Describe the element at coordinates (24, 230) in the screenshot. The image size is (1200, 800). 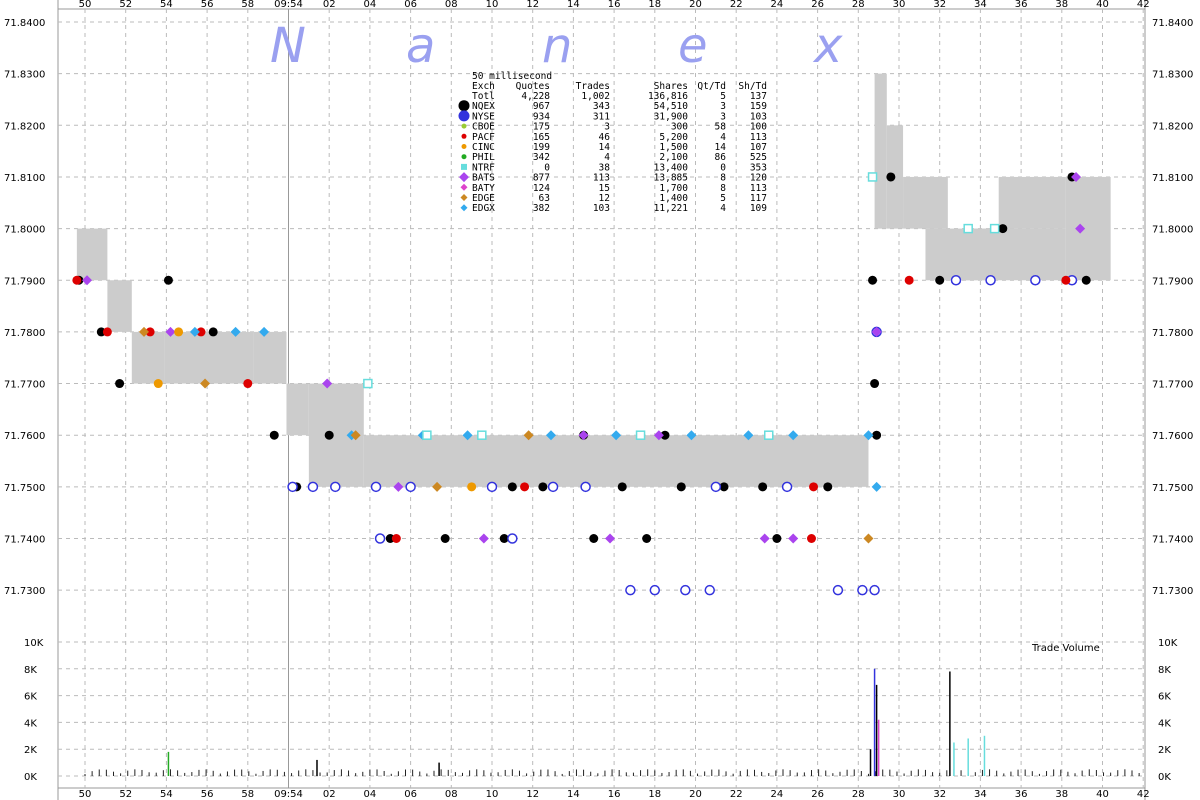
I see `price-tick-label-left: 71.8000` at that location.